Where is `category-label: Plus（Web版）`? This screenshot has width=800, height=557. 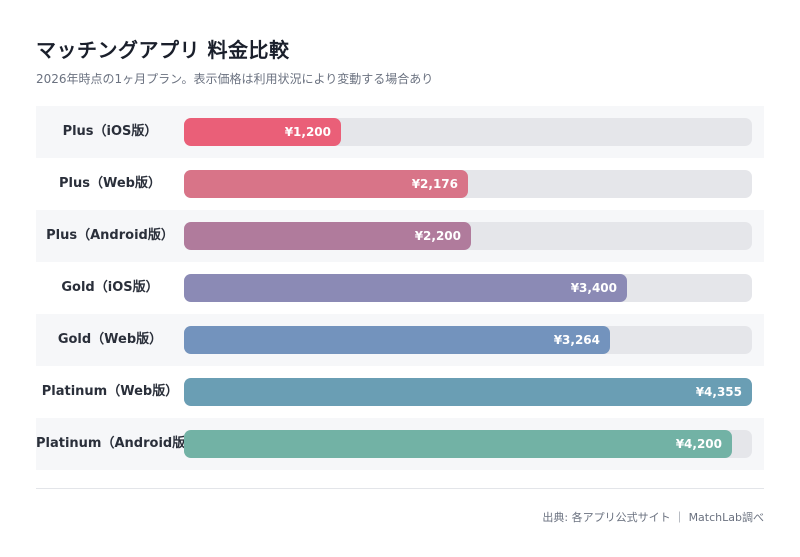 category-label: Plus（Web版） is located at coordinates (110, 183).